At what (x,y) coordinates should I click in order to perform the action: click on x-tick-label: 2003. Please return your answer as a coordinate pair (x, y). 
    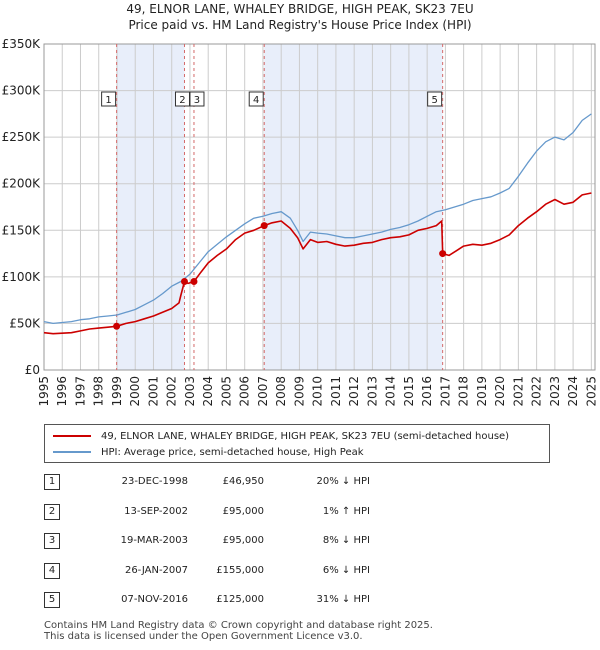
    Looking at the image, I should click on (190, 391).